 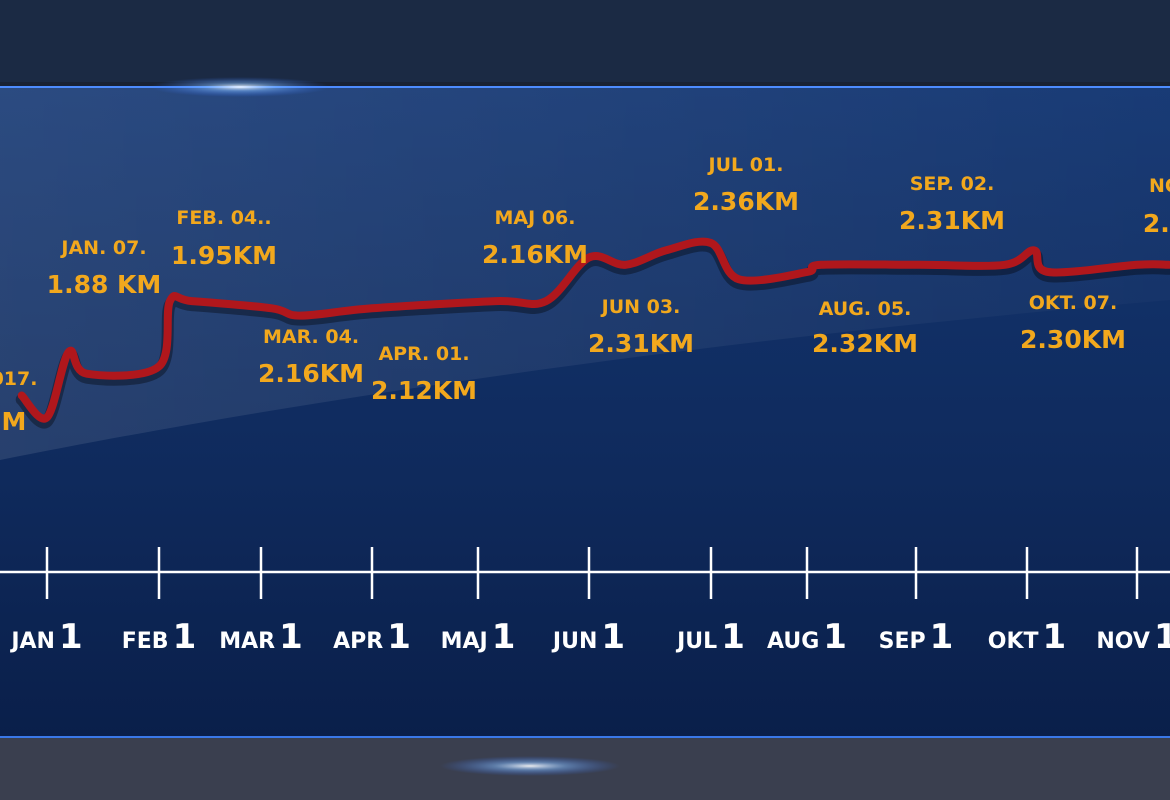 I want to click on data-label: APR. 01. 2.12KM, so click(x=424, y=374).